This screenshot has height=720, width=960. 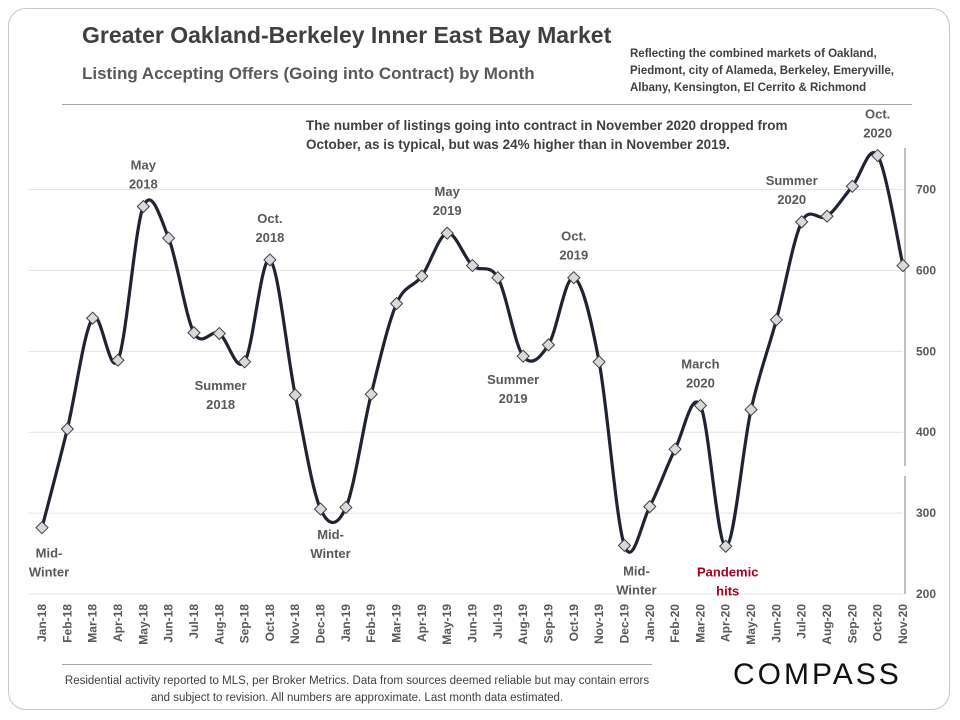 I want to click on x-tick-label: Nov-18, so click(x=295, y=624).